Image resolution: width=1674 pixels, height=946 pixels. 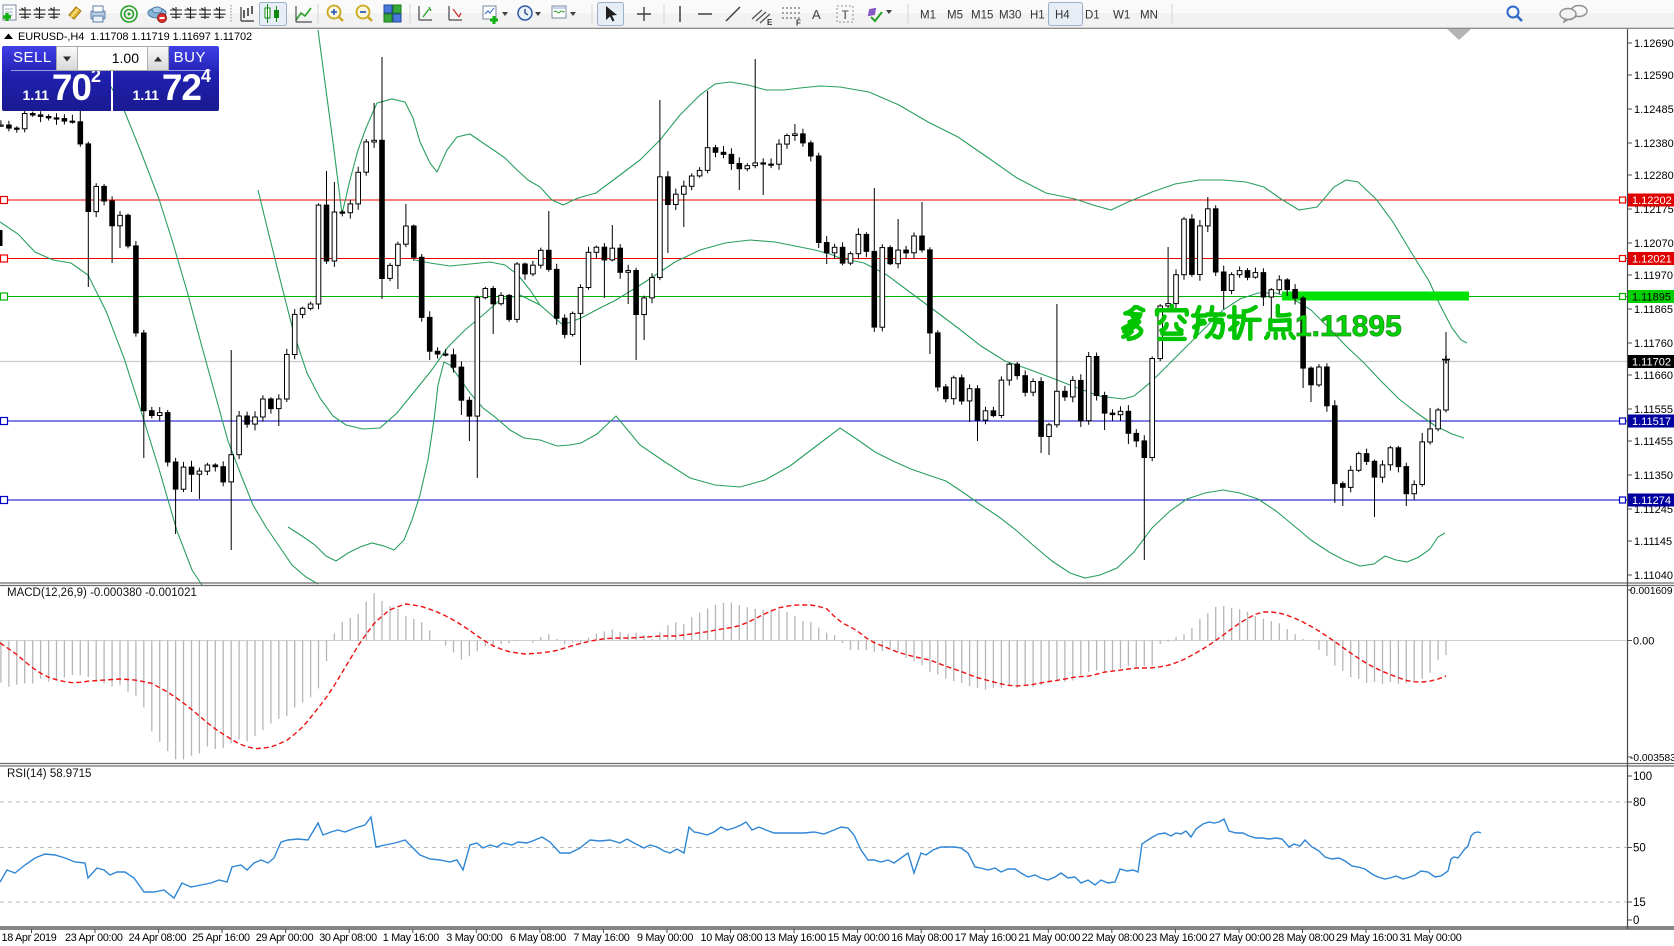 I want to click on svg-text: 17 May 16:00, so click(x=986, y=938).